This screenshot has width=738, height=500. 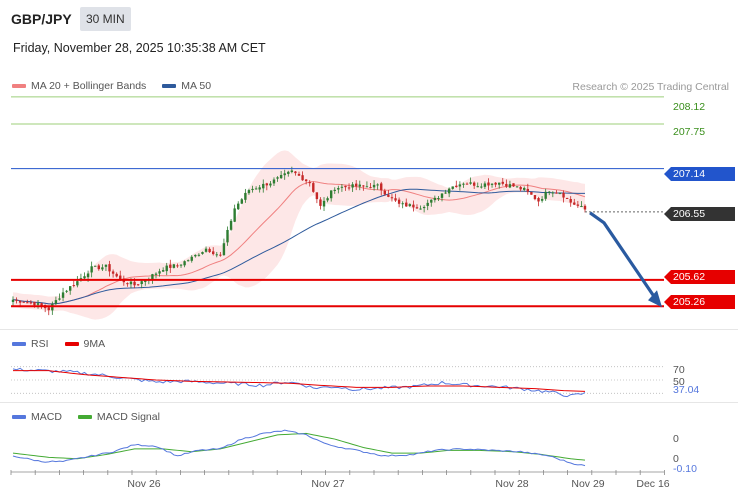 I want to click on ma20-legend-label: MA 20 + Bollinger Bands, so click(x=89, y=86).